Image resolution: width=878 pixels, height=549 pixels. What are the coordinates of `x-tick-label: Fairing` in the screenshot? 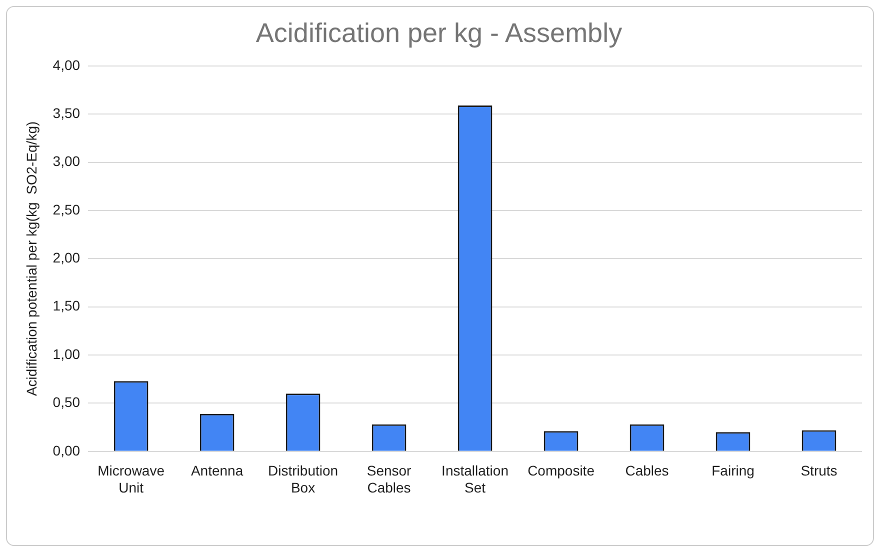 It's located at (733, 470).